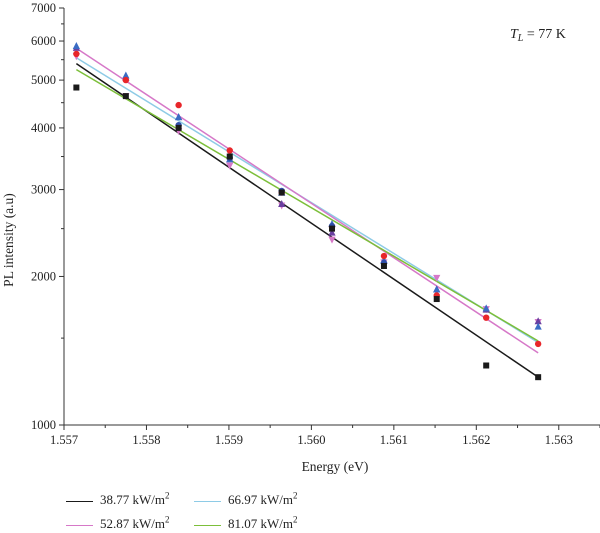 This screenshot has height=533, width=600. I want to click on legend-label: 66.97 kW/m2, so click(263, 499).